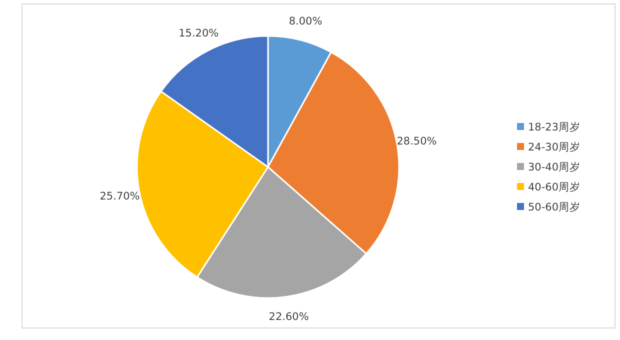 The image size is (620, 340). I want to click on data-label: 25.70%, so click(120, 196).